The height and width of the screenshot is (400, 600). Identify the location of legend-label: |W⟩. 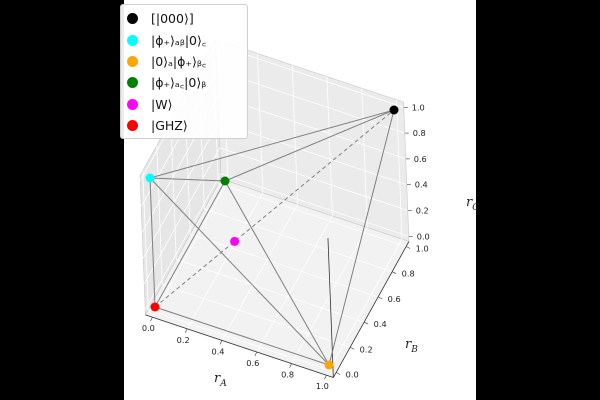
(162, 104).